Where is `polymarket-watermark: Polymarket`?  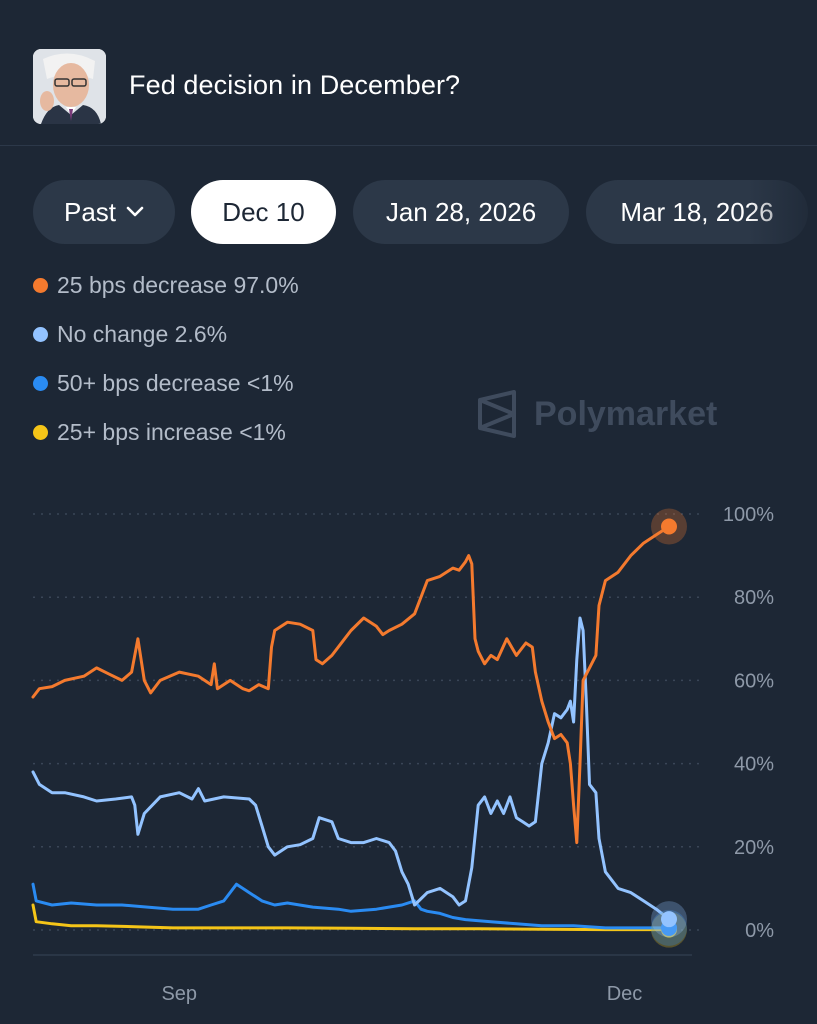
polymarket-watermark: Polymarket is located at coordinates (596, 414).